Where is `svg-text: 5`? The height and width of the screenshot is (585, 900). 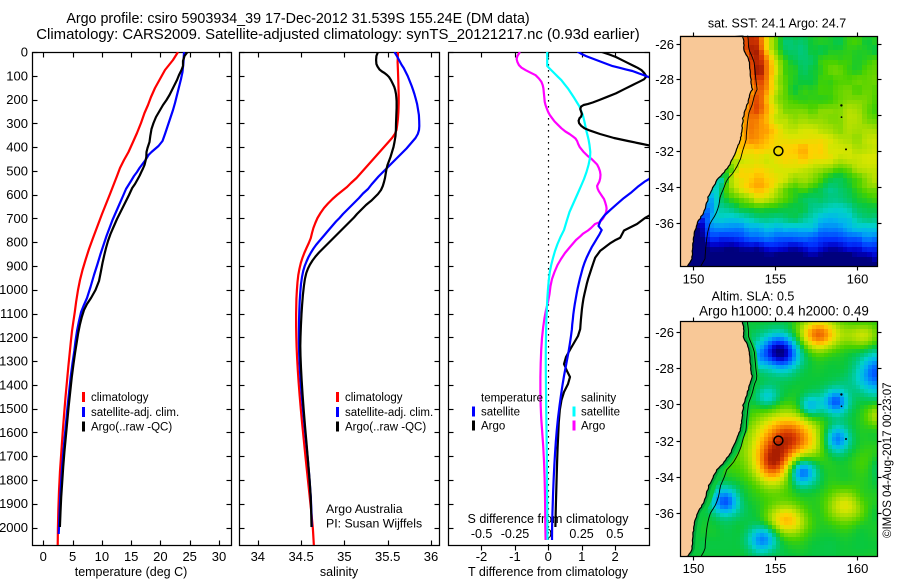
svg-text: 5 is located at coordinates (72, 556).